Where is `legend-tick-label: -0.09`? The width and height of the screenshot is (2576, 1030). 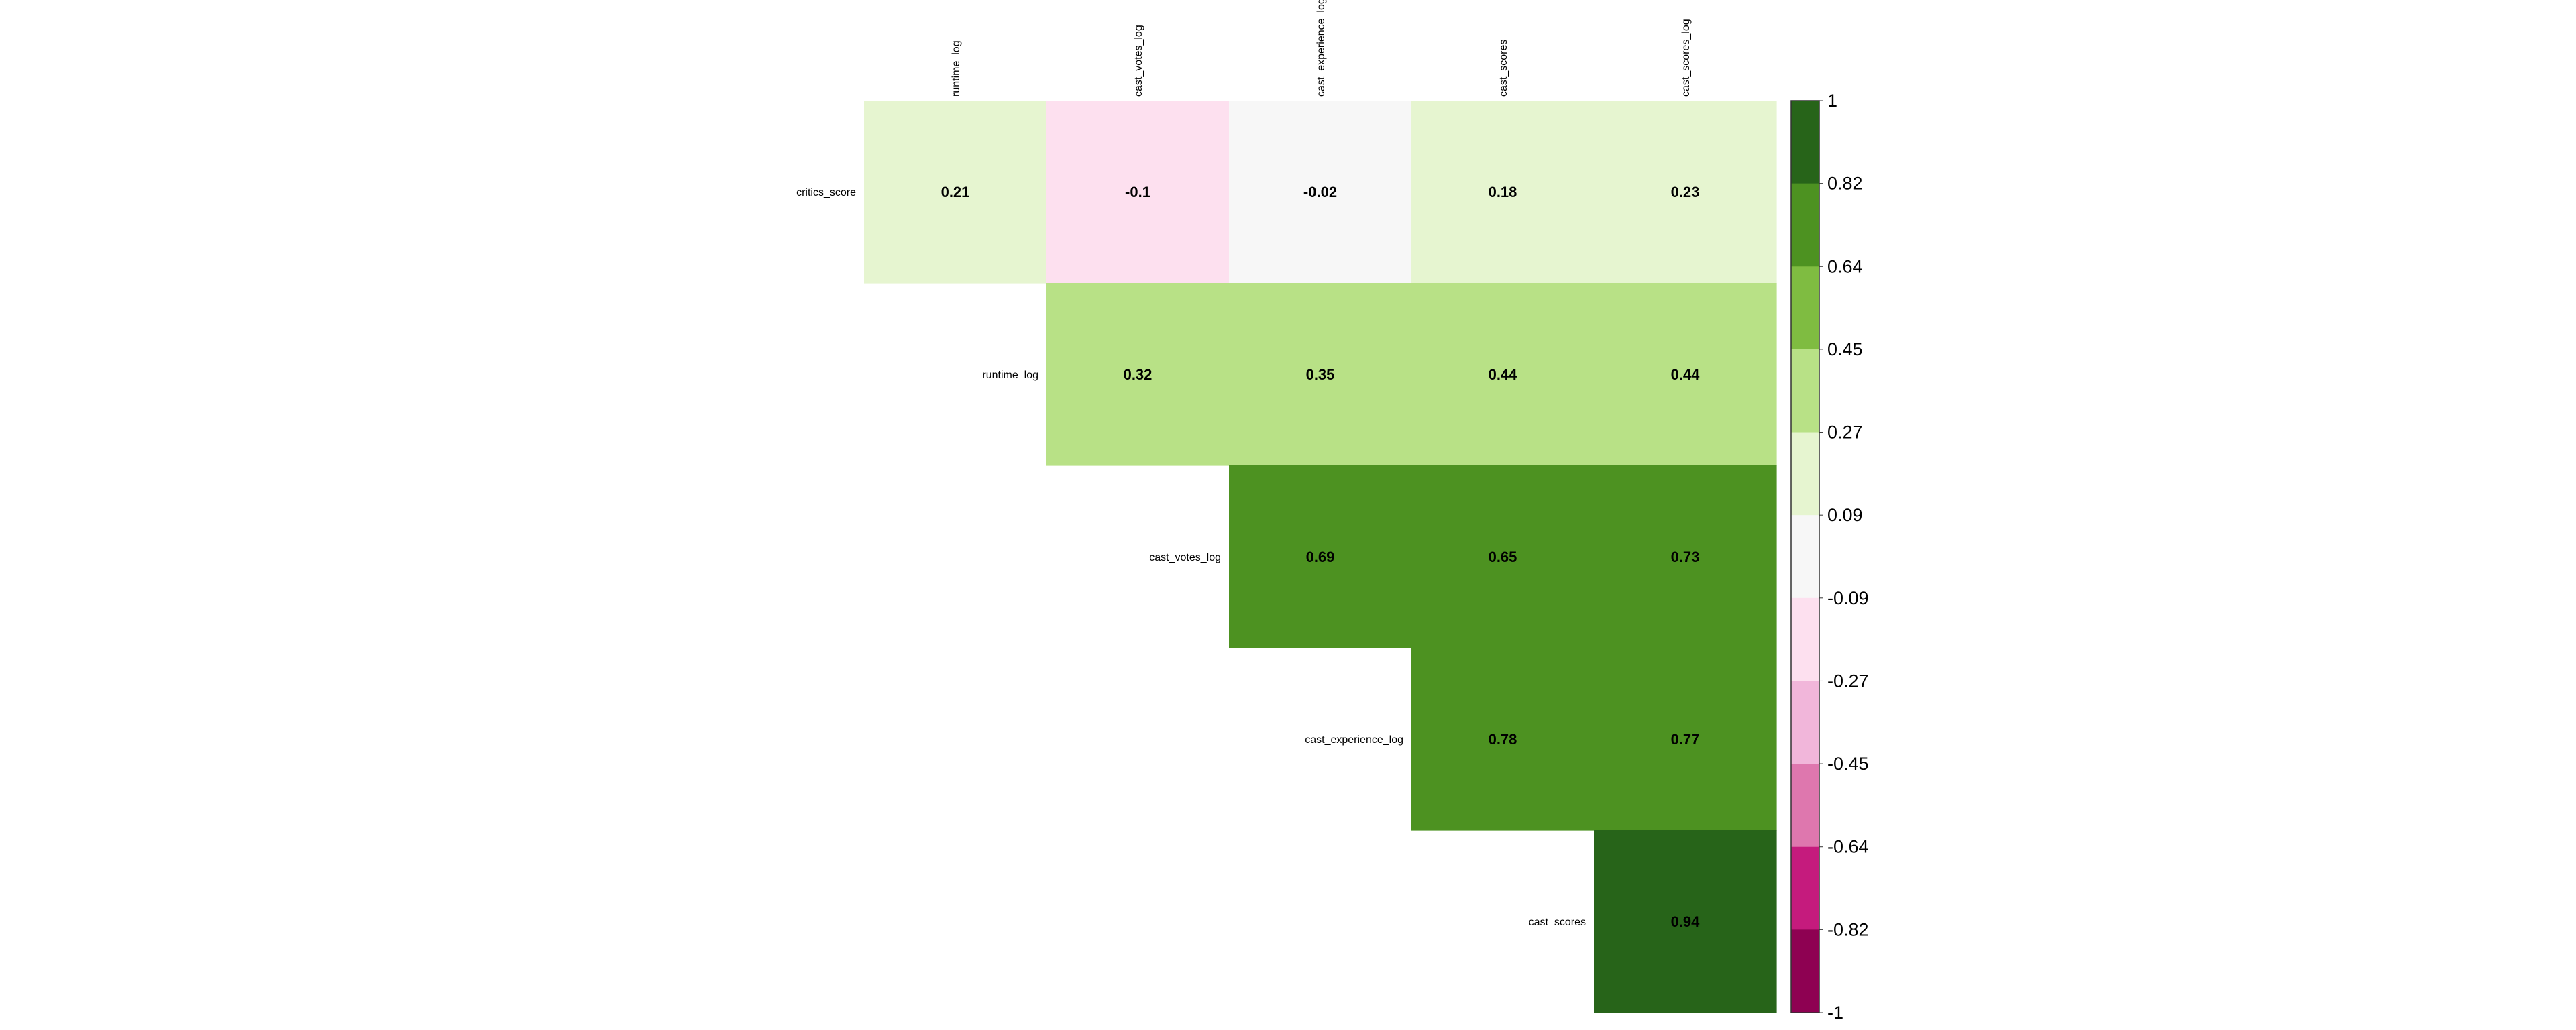
legend-tick-label: -0.09 is located at coordinates (1848, 598).